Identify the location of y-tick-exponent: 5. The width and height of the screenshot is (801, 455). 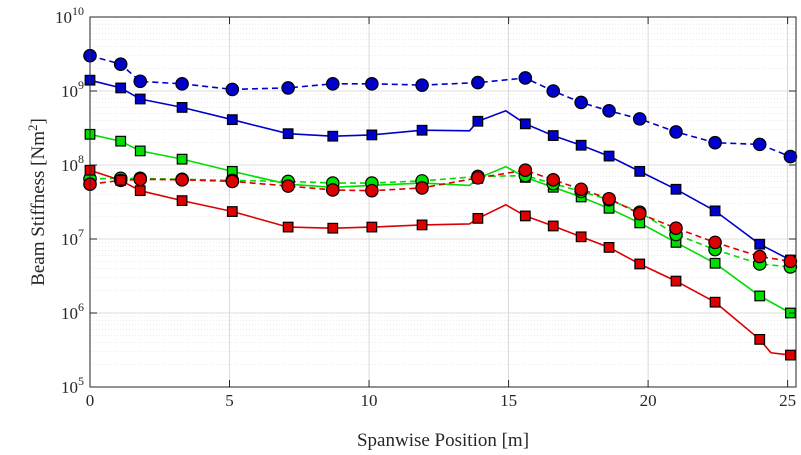
(81, 381).